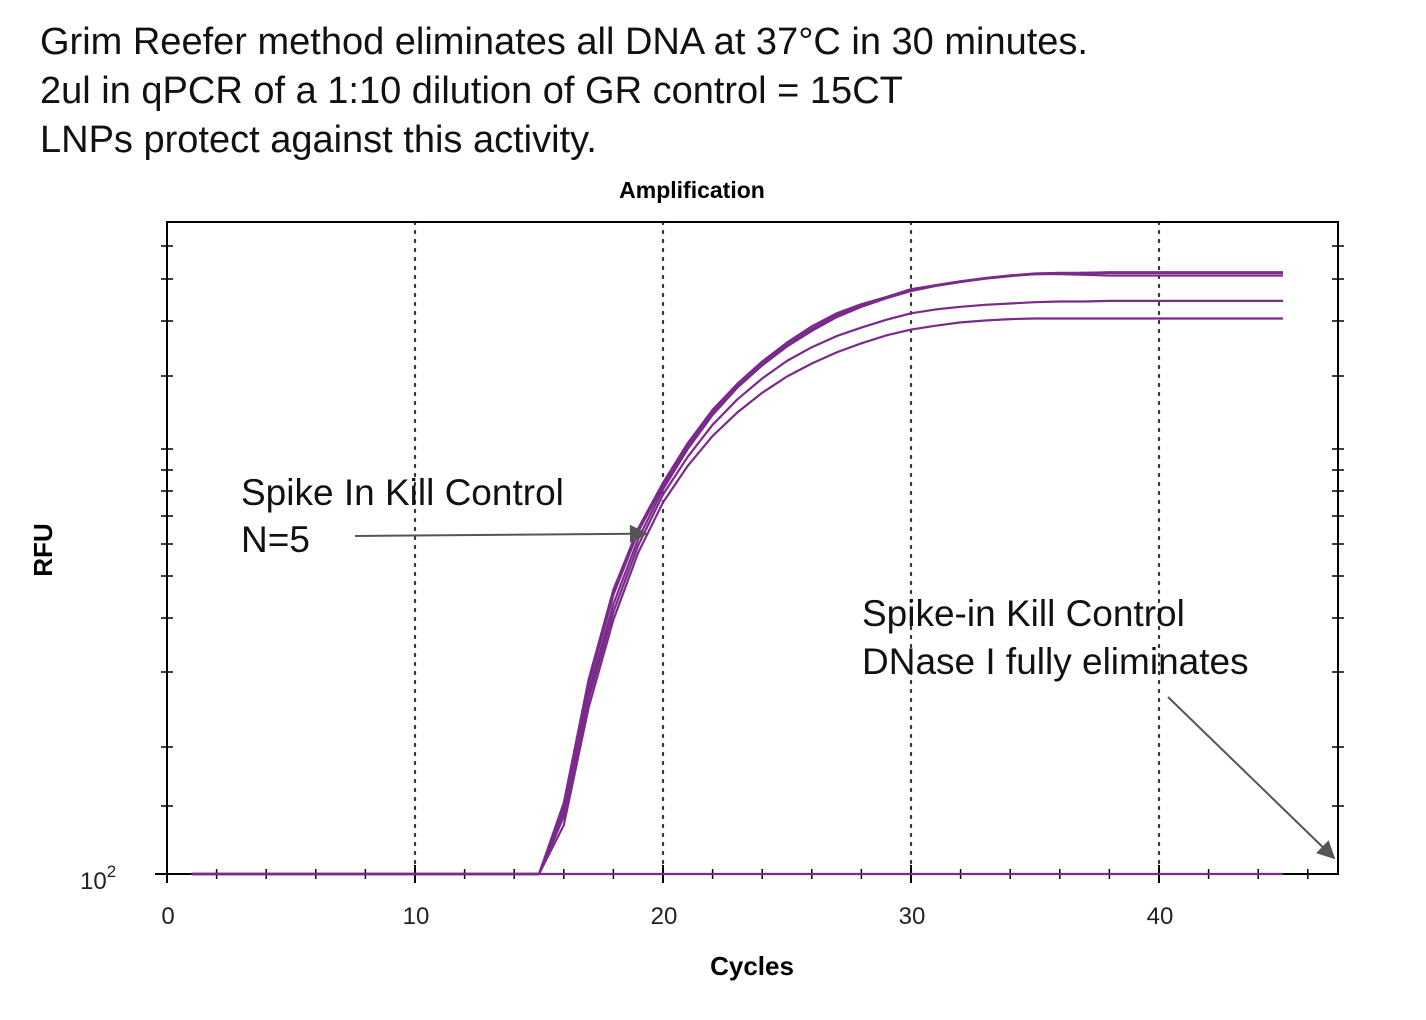 This screenshot has height=1020, width=1426. What do you see at coordinates (402, 492) in the screenshot?
I see `annotation-line: Spike In Kill Control` at bounding box center [402, 492].